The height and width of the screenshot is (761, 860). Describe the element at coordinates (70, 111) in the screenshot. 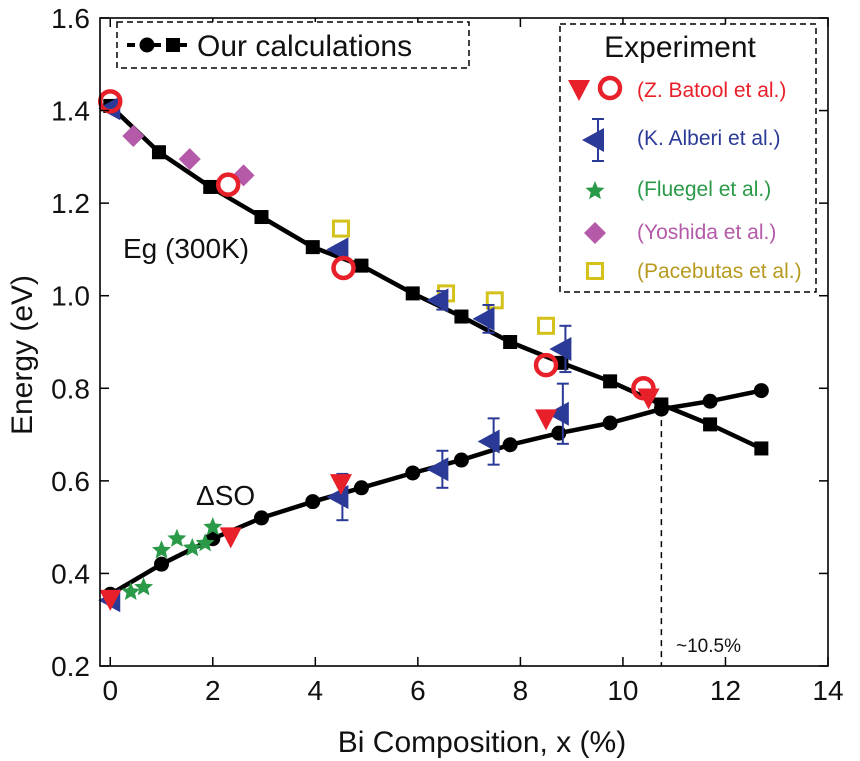

I see `y-tick-label: 1.4` at that location.